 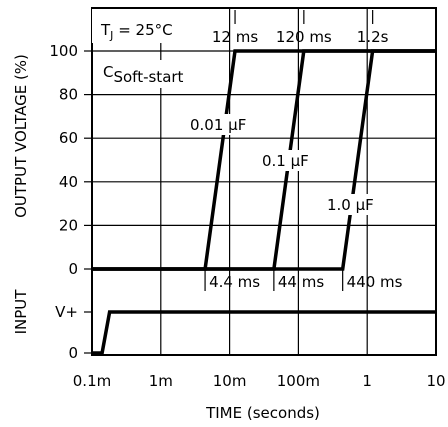 What do you see at coordinates (68, 182) in the screenshot?
I see `y-tick-label: 40` at bounding box center [68, 182].